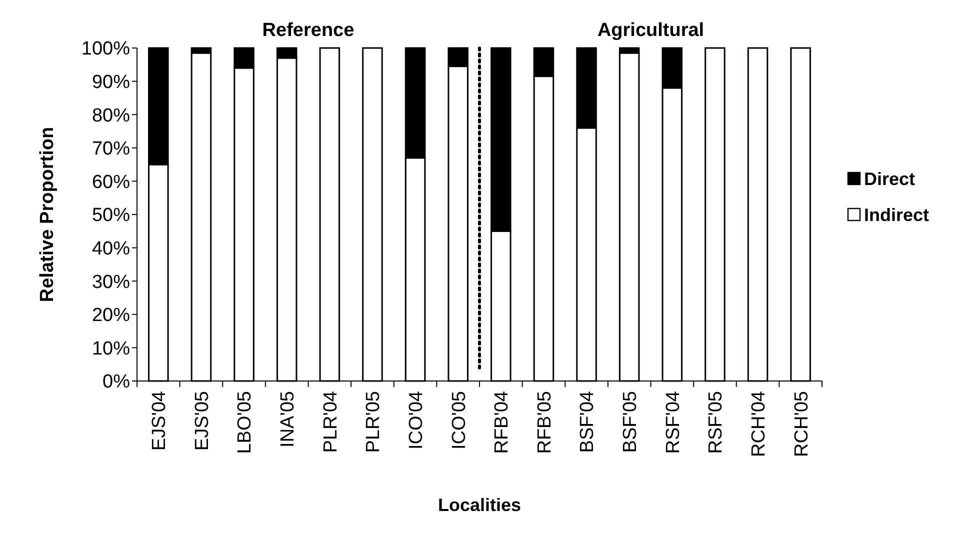 The image size is (974, 535). What do you see at coordinates (111, 349) in the screenshot?
I see `y-tick-label: 10%` at bounding box center [111, 349].